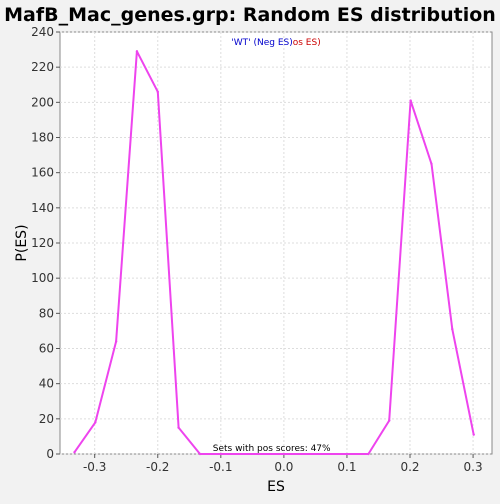  Describe the element at coordinates (42, 67) in the screenshot. I see `y-tick-label: 220` at that location.